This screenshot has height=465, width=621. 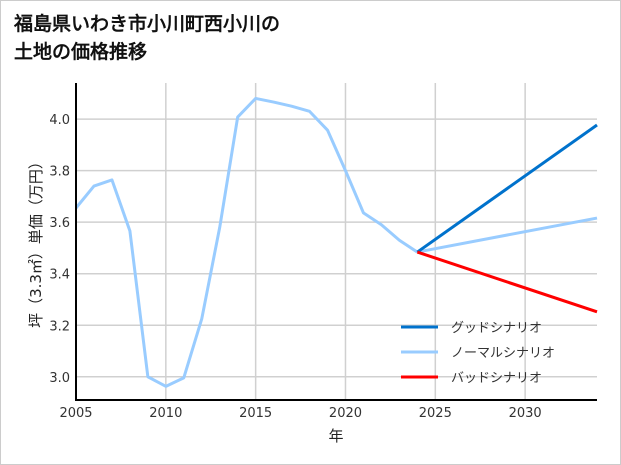 What do you see at coordinates (496, 378) in the screenshot?
I see `legend-label: バッドシナリオ` at bounding box center [496, 378].